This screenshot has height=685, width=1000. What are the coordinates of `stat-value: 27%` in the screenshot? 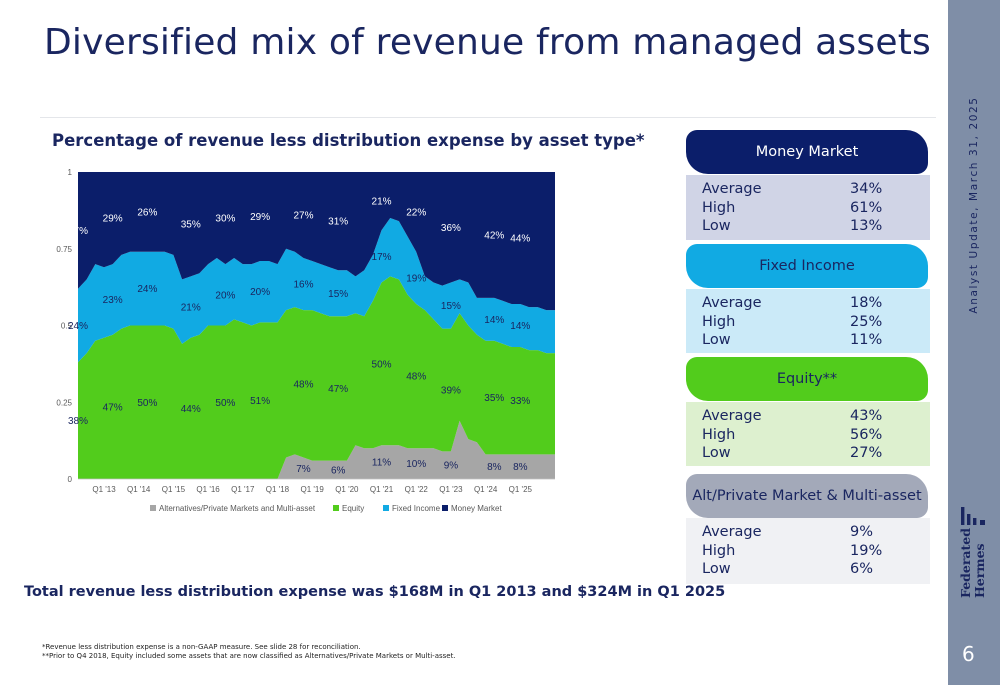 It's located at (866, 453).